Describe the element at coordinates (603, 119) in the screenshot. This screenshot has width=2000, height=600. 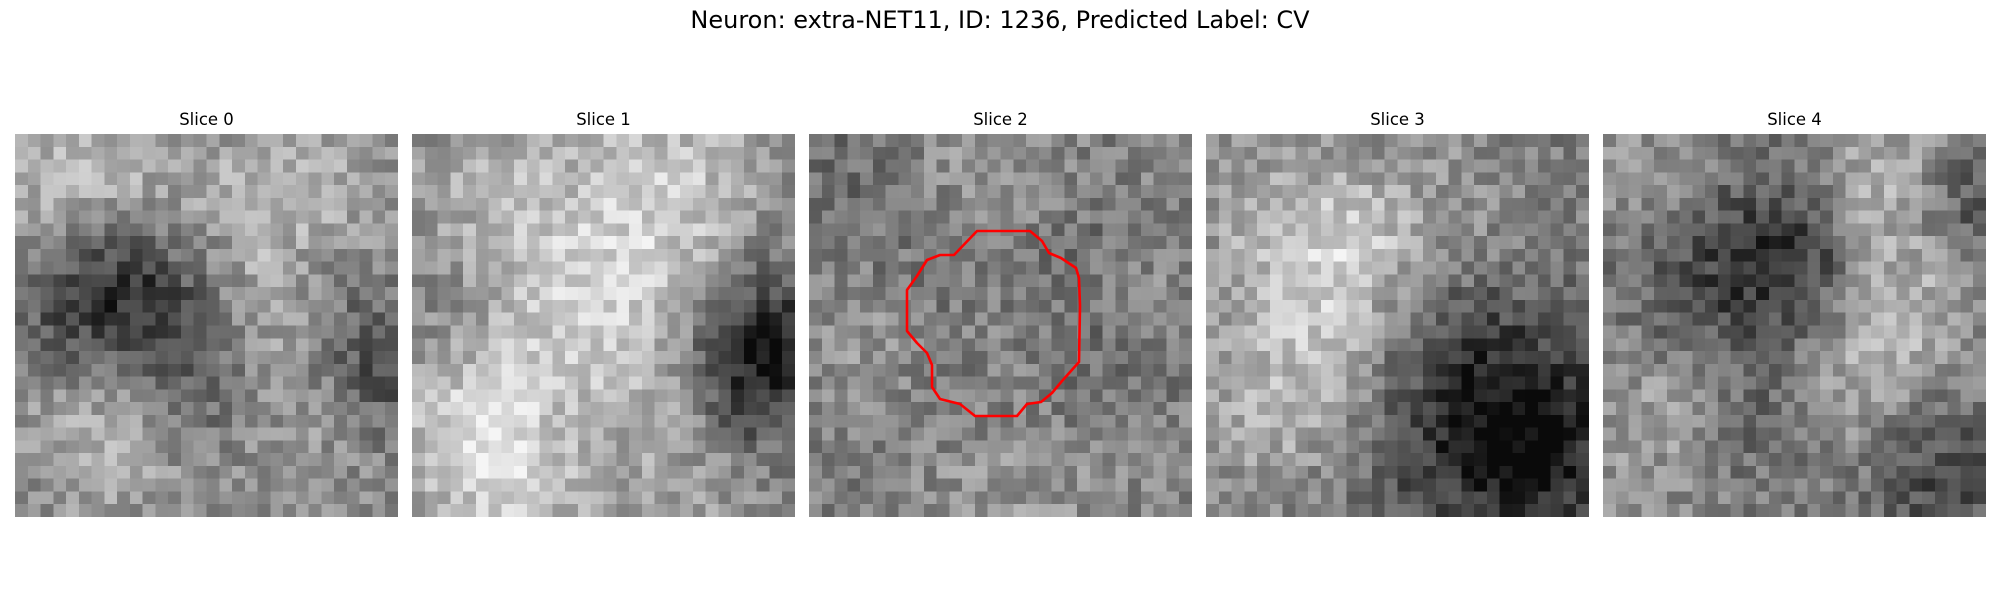
I see `slice-title-1: Slice 1` at that location.